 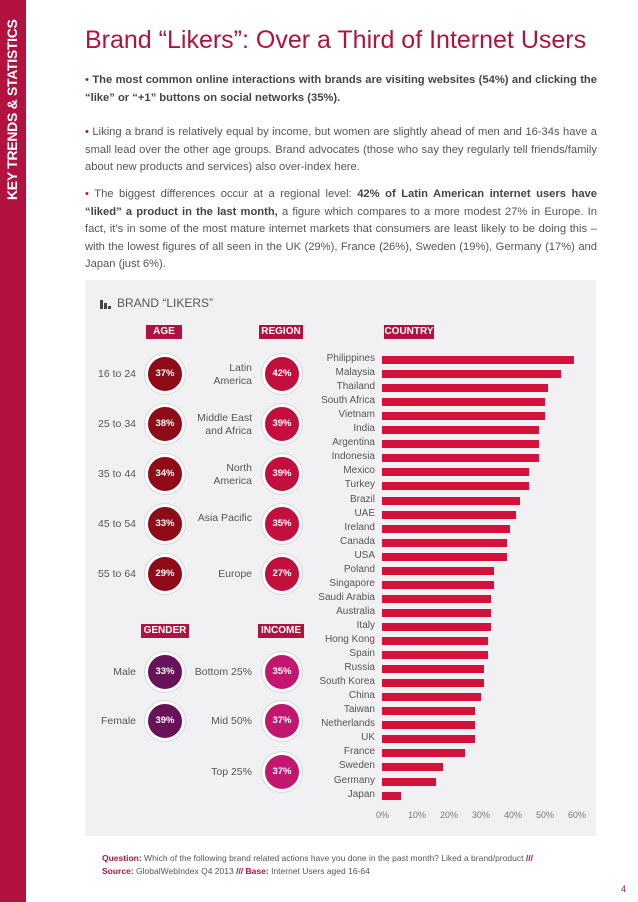 I want to click on age-value-circle: 37%, so click(x=165, y=374).